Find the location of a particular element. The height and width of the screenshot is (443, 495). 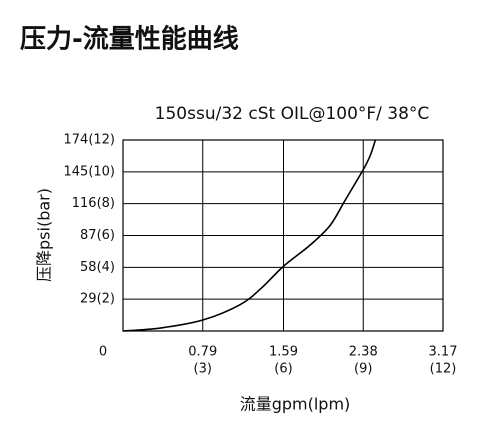

x-tick-label: 2.38 is located at coordinates (363, 352).